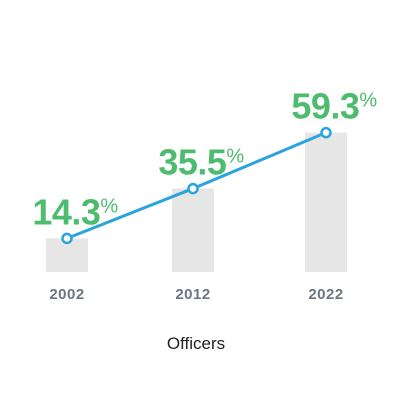 Image resolution: width=420 pixels, height=420 pixels. Describe the element at coordinates (75, 211) in the screenshot. I see `data-label-2002: 14.3%` at that location.